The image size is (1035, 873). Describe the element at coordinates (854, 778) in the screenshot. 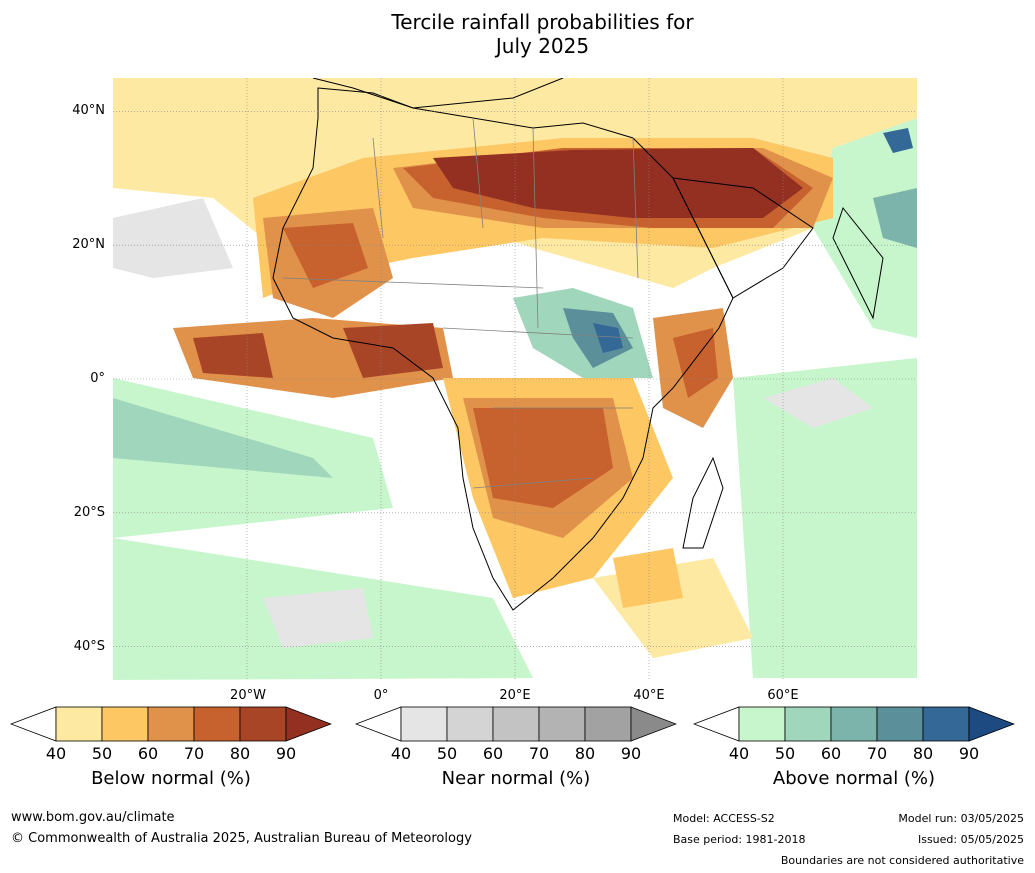

I see `above-normal-label: Above normal (%)` at that location.